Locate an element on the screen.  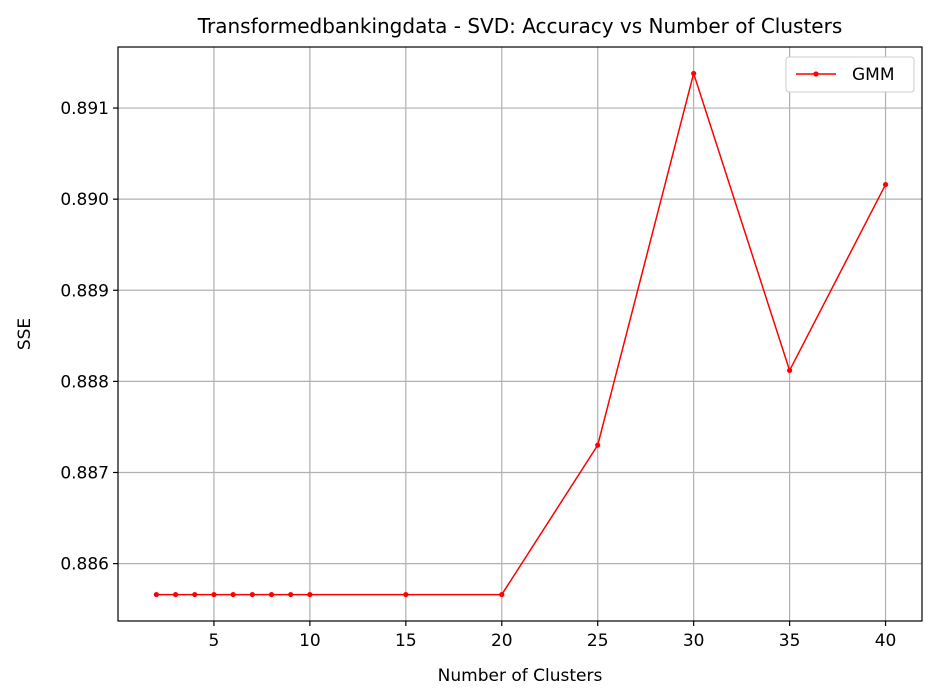
x-tick-label: 25 is located at coordinates (598, 641).